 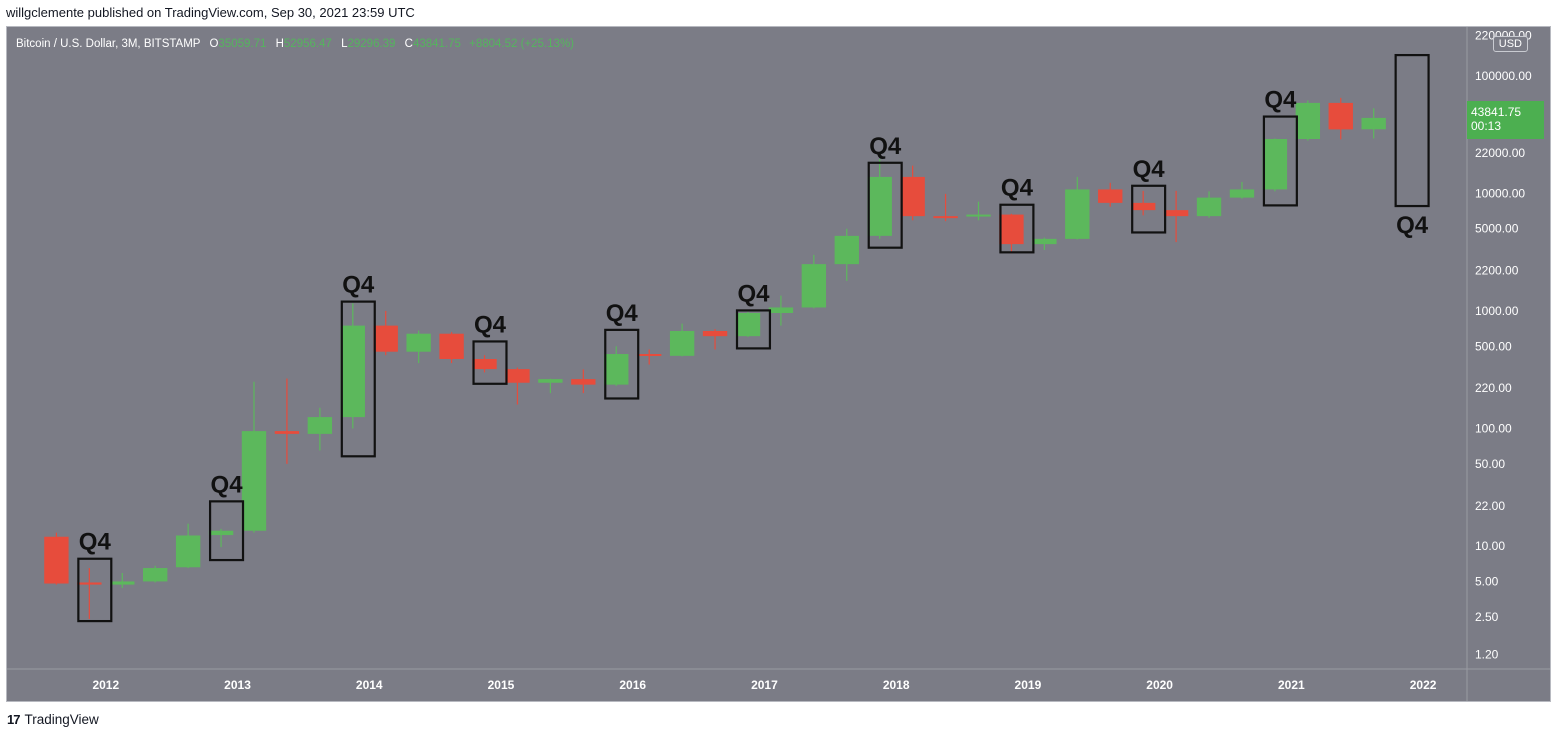 I want to click on y-tick-label: 100.00, so click(x=1493, y=428).